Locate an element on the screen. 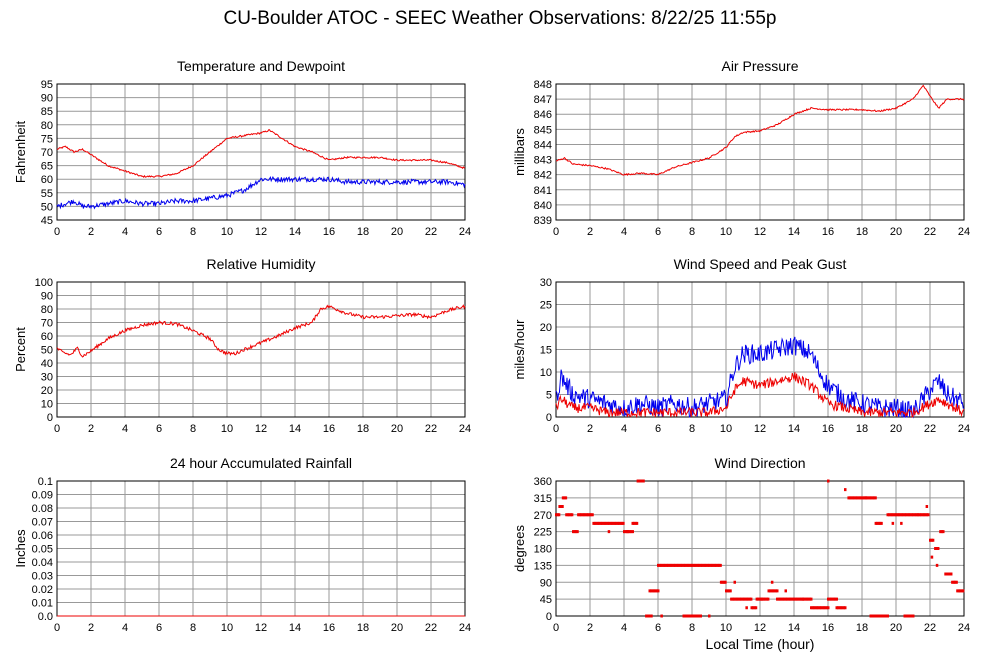 The width and height of the screenshot is (1000, 660). chart1-xtick-label: 0 is located at coordinates (57, 232).